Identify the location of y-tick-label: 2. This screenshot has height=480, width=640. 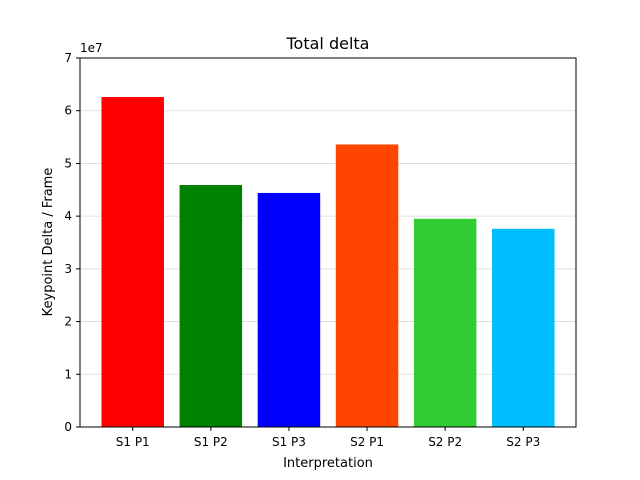
(68, 322).